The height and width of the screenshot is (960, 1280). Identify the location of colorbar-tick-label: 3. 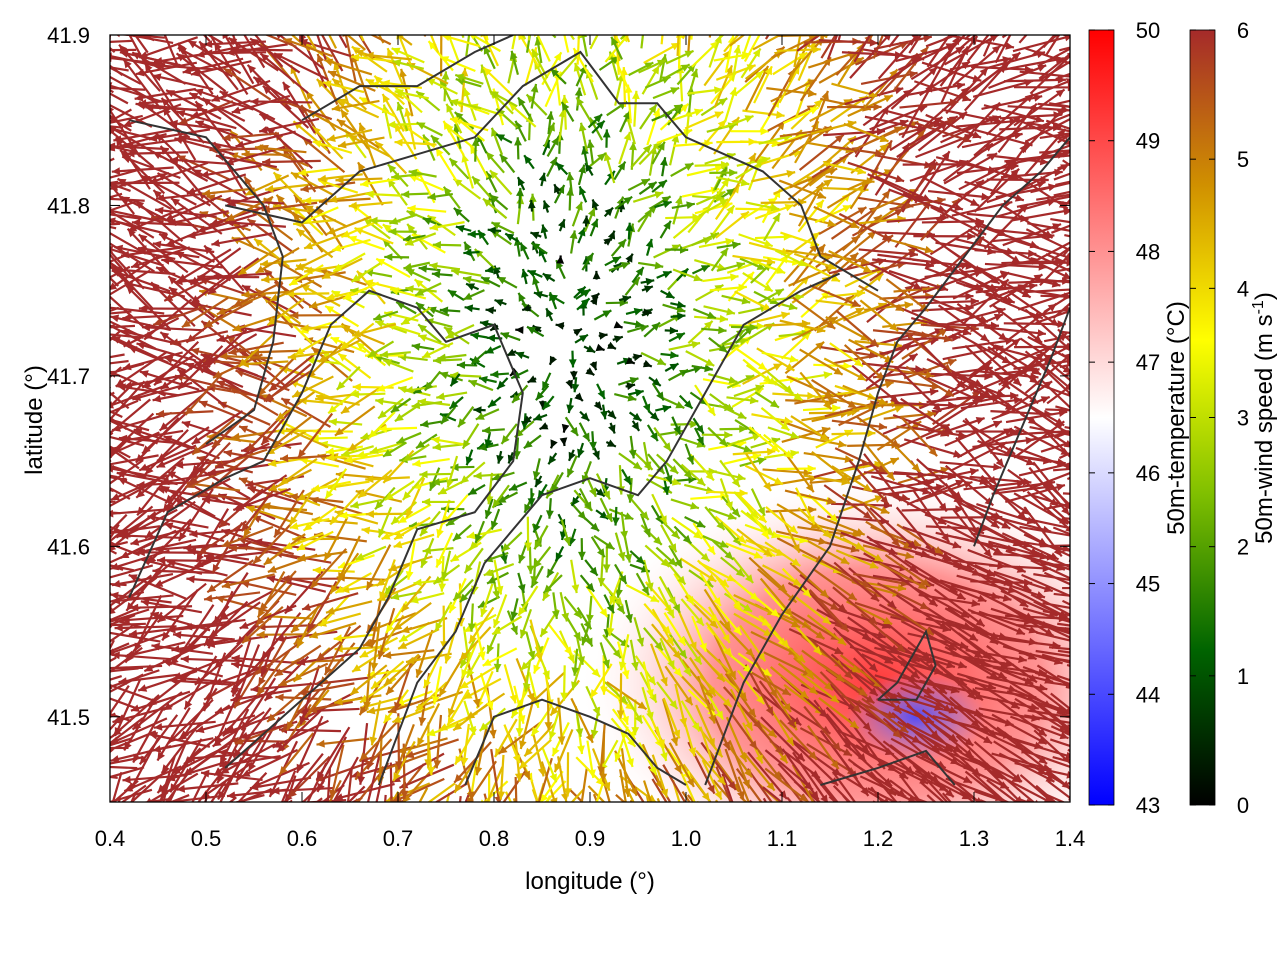
(1243, 418).